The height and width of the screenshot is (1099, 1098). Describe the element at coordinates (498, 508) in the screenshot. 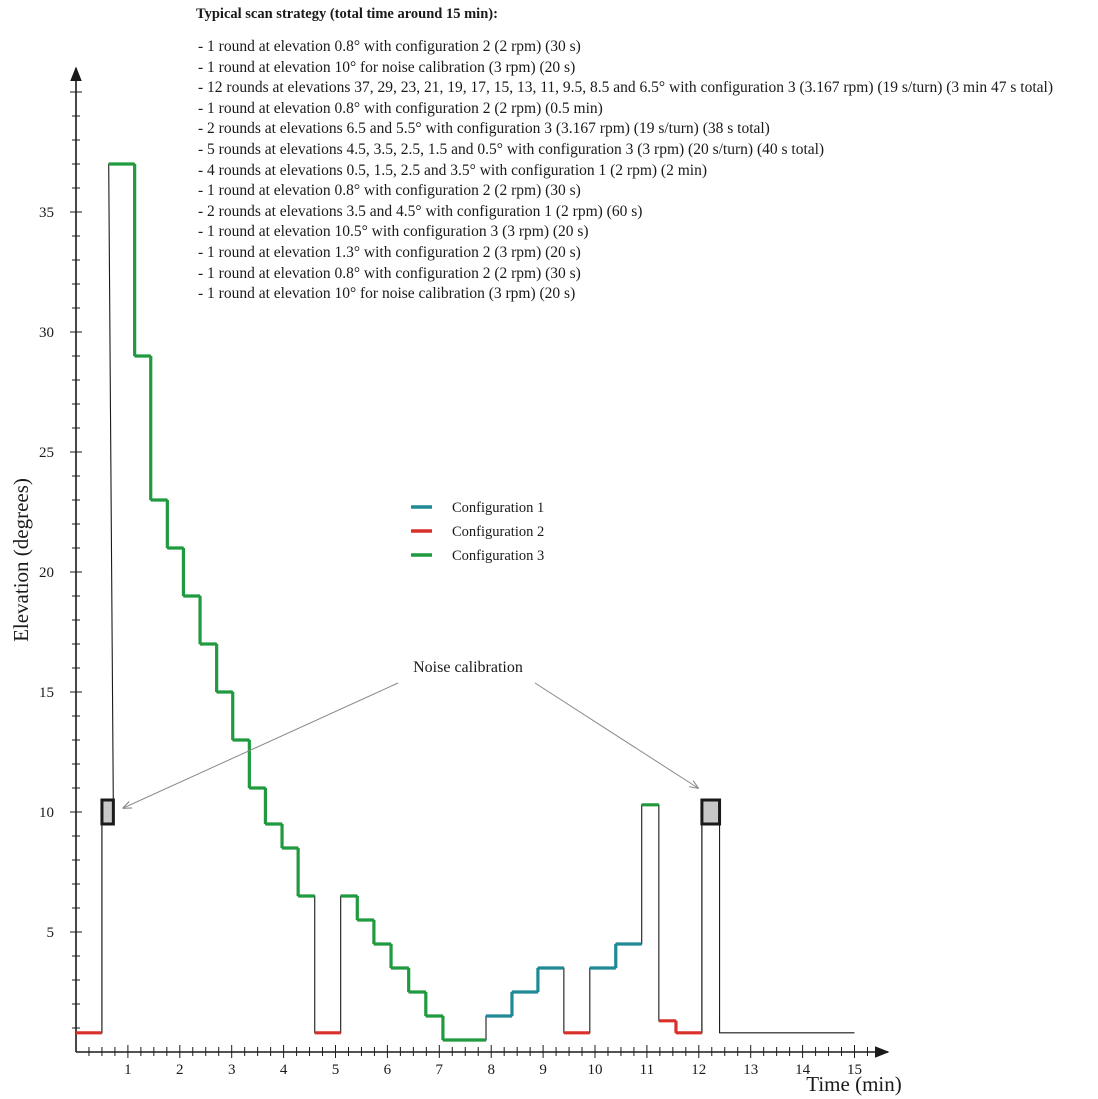

I see `legend-label: Configuration 1` at that location.